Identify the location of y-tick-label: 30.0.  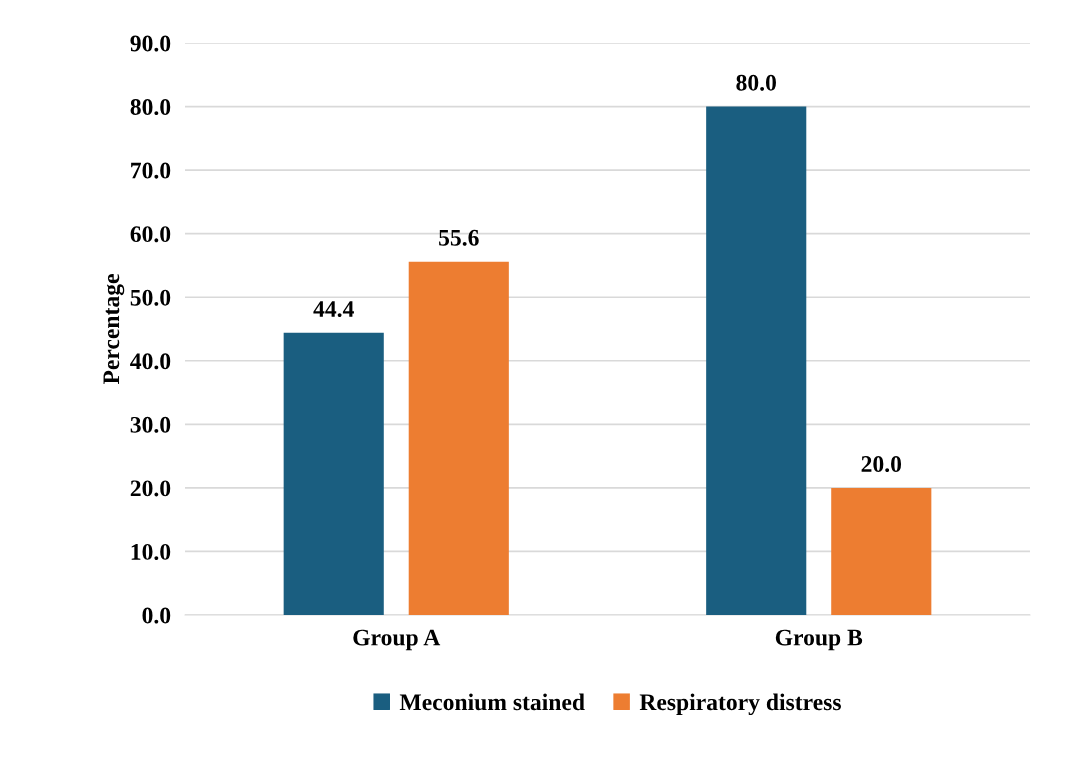
(150, 424).